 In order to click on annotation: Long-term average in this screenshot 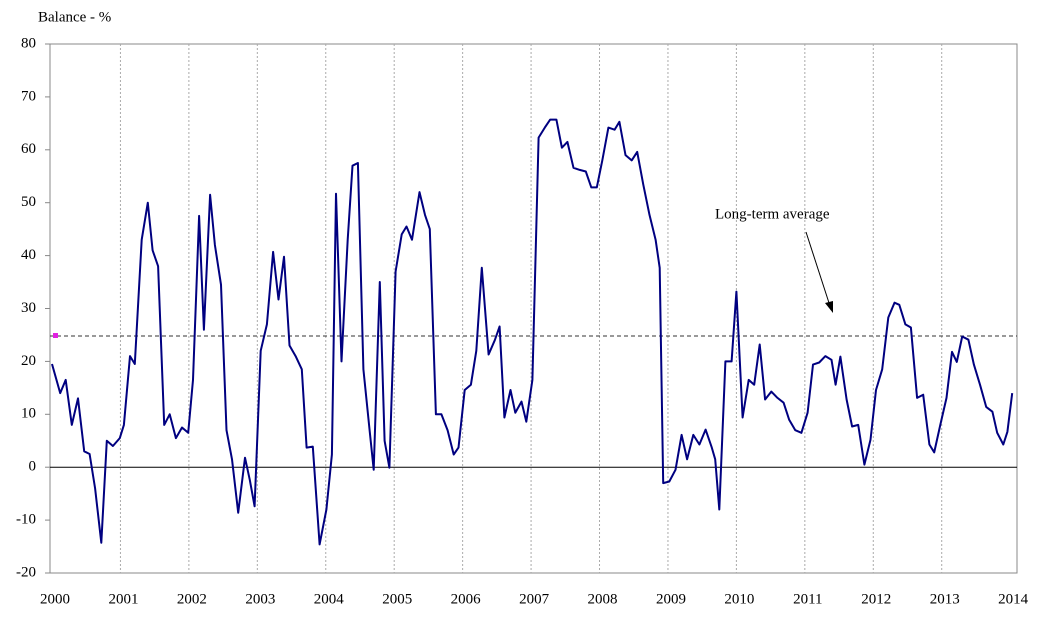, I will do `click(772, 214)`.